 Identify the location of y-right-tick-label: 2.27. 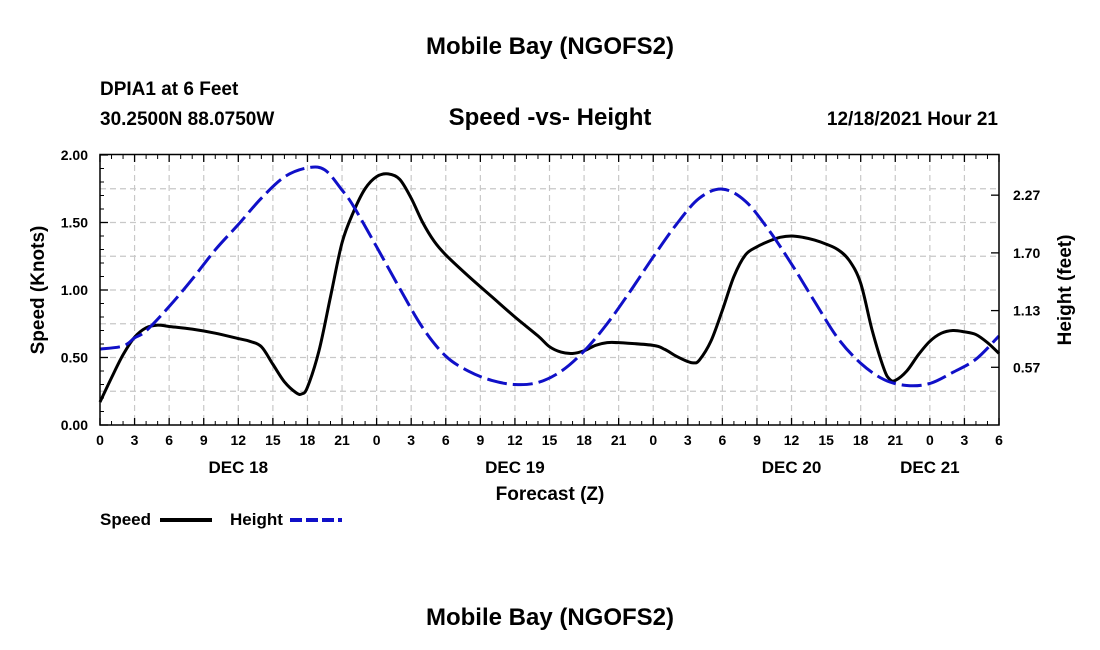
(1026, 195).